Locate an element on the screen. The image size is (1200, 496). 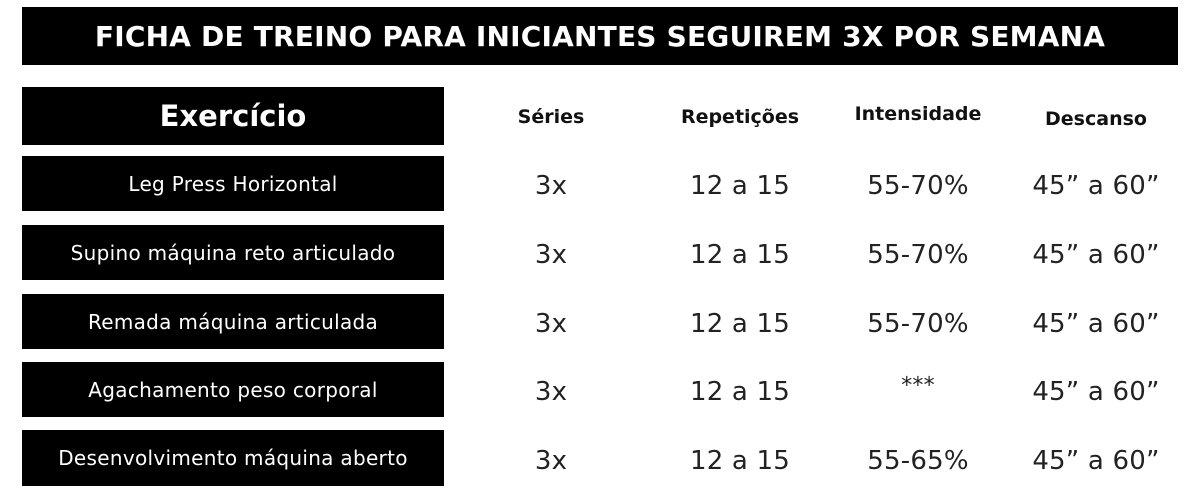
exercise-column-header: Exercício is located at coordinates (233, 116).